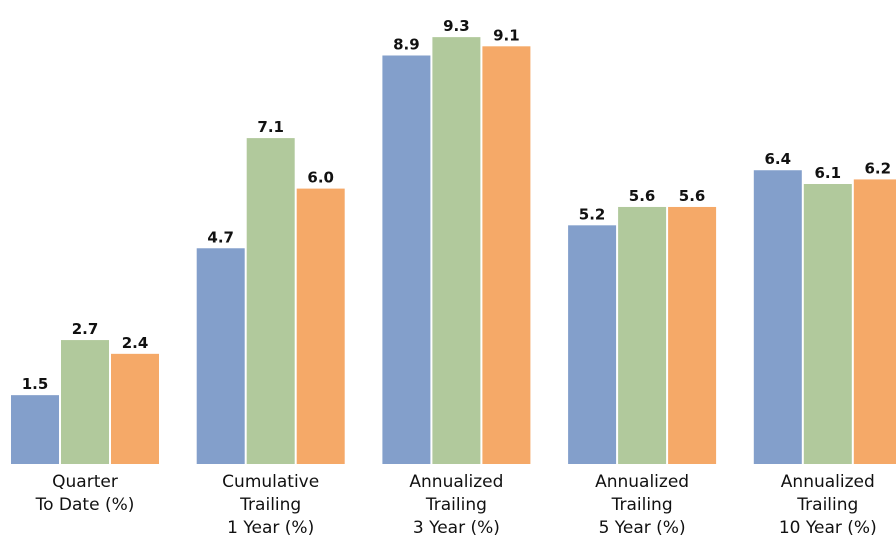 Image resolution: width=896 pixels, height=540 pixels. Describe the element at coordinates (320, 178) in the screenshot. I see `bar-value-label: 6.0` at that location.